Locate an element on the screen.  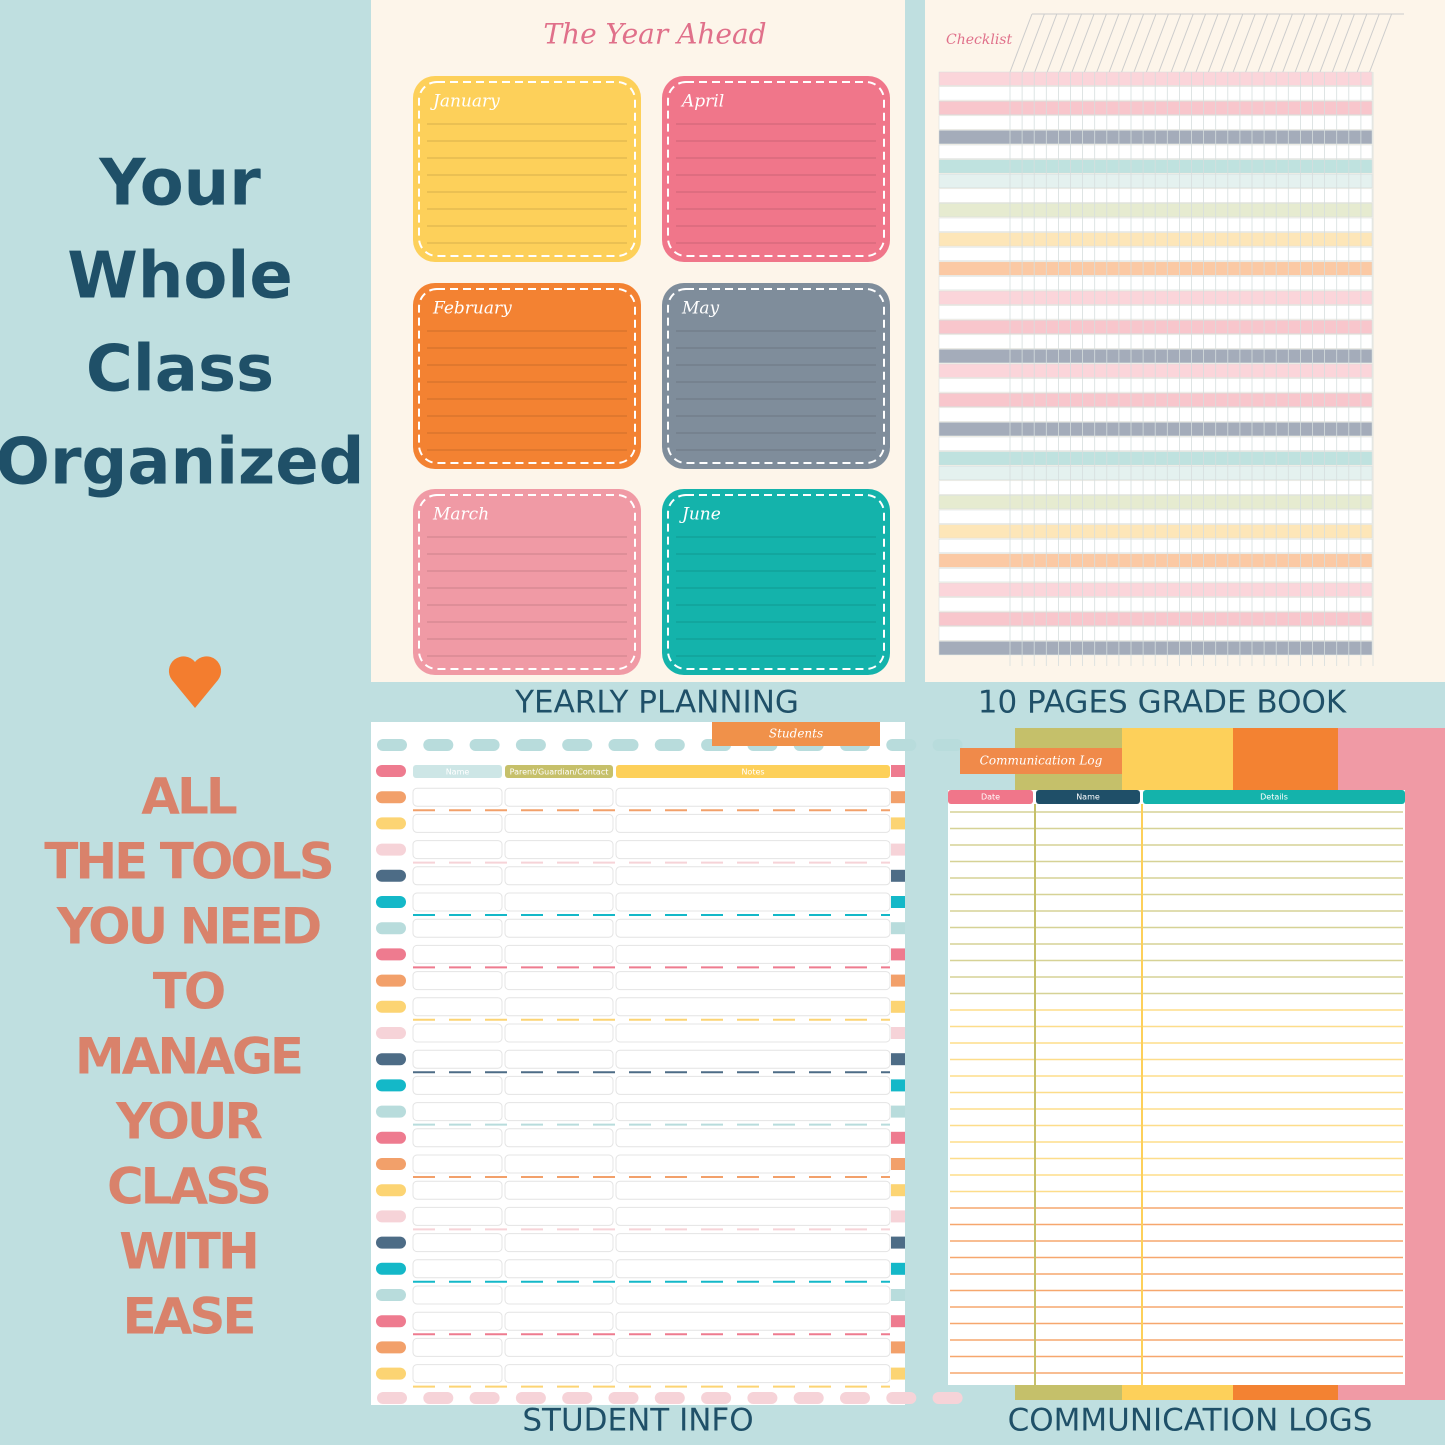
month-label: June is located at coordinates (700, 515).